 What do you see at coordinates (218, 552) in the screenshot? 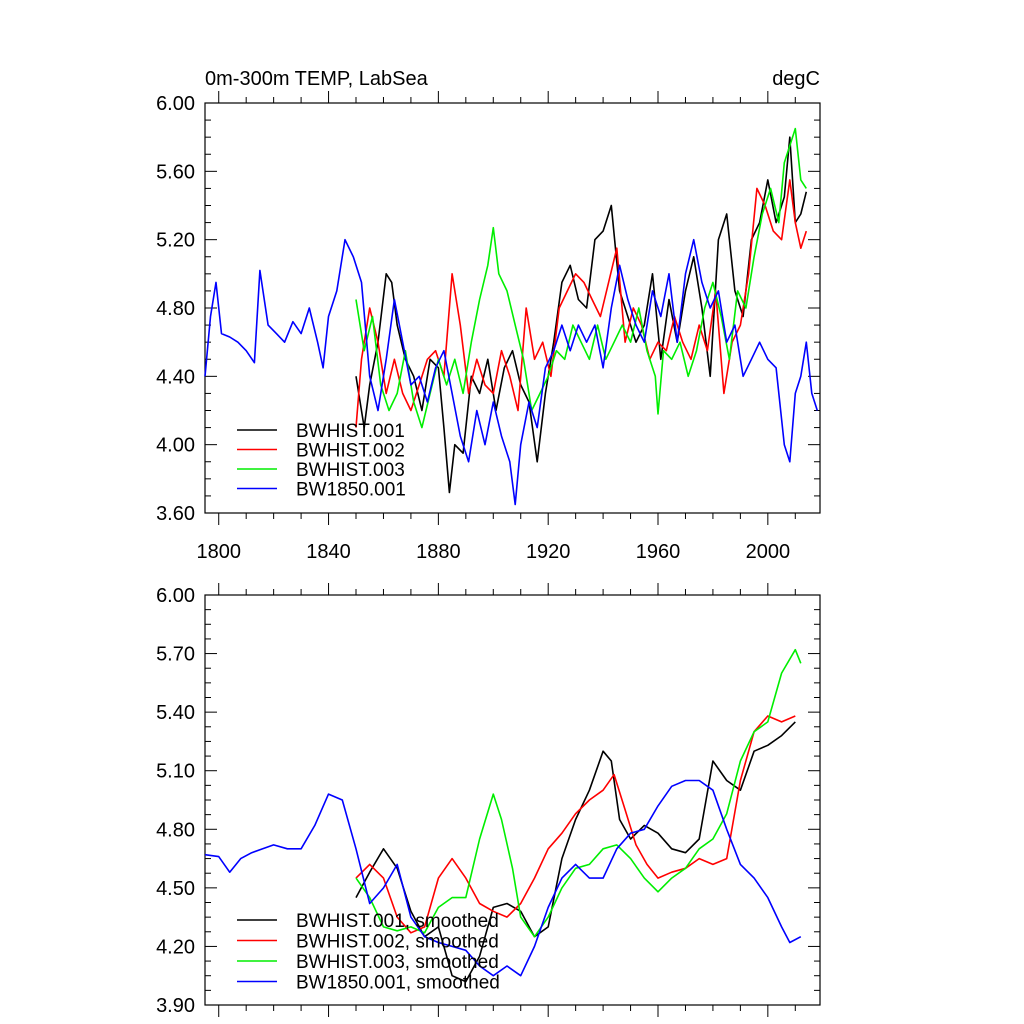
I see `x-tick-label: 1800` at bounding box center [218, 552].